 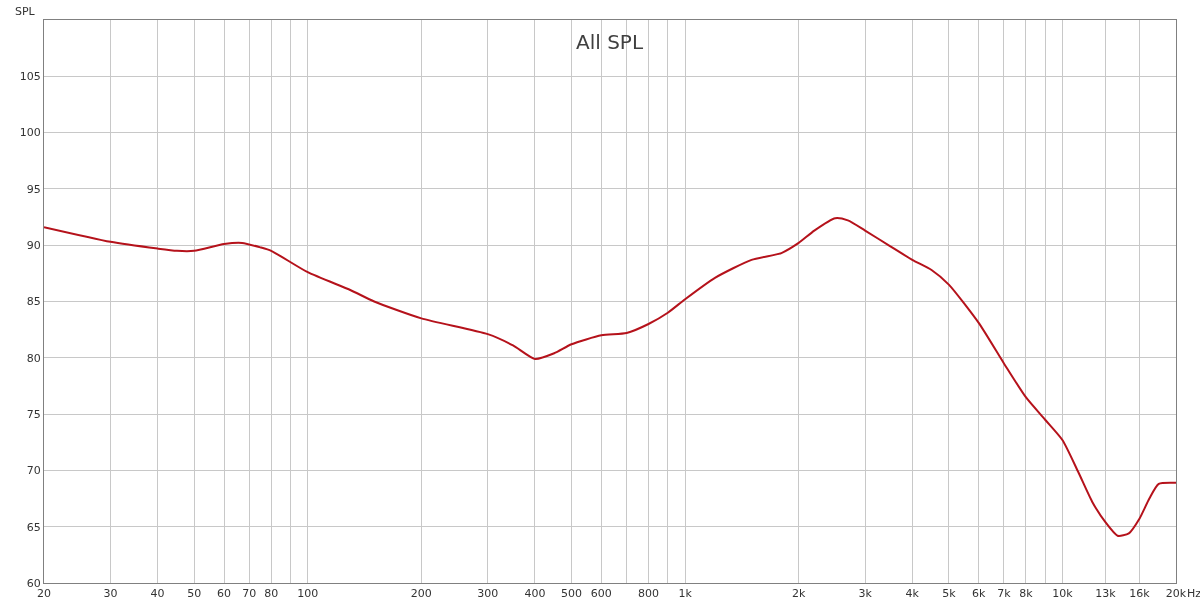 What do you see at coordinates (949, 594) in the screenshot?
I see `x-tick-label: 5k` at bounding box center [949, 594].